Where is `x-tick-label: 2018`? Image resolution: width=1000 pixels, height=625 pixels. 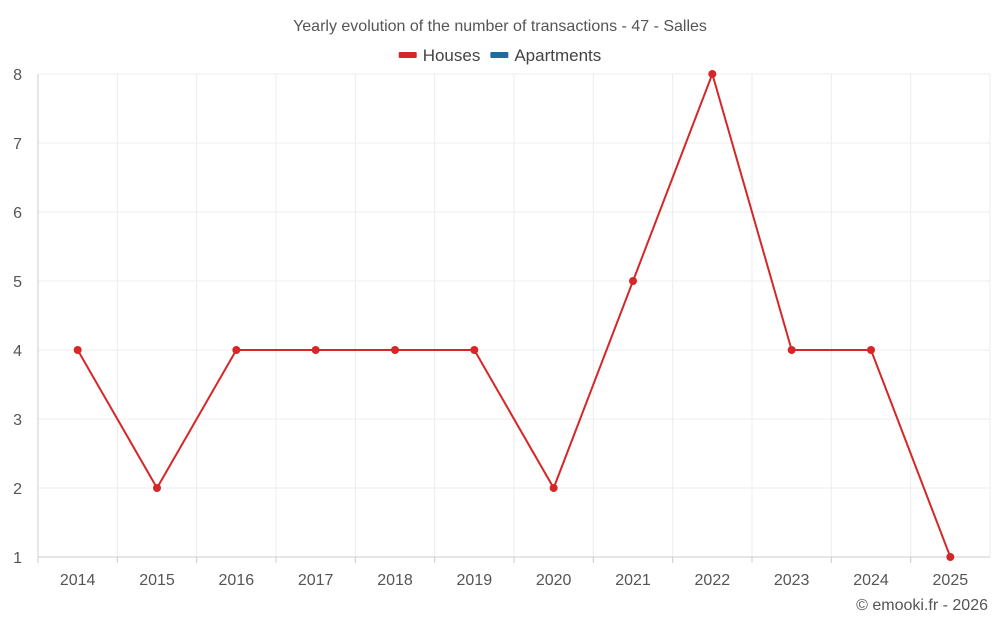 x-tick-label: 2018 is located at coordinates (395, 580).